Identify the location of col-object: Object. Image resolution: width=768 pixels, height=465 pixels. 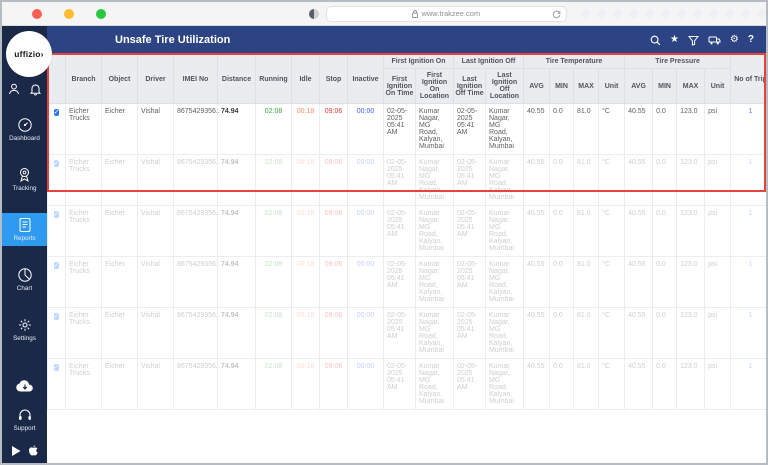
(119, 79).